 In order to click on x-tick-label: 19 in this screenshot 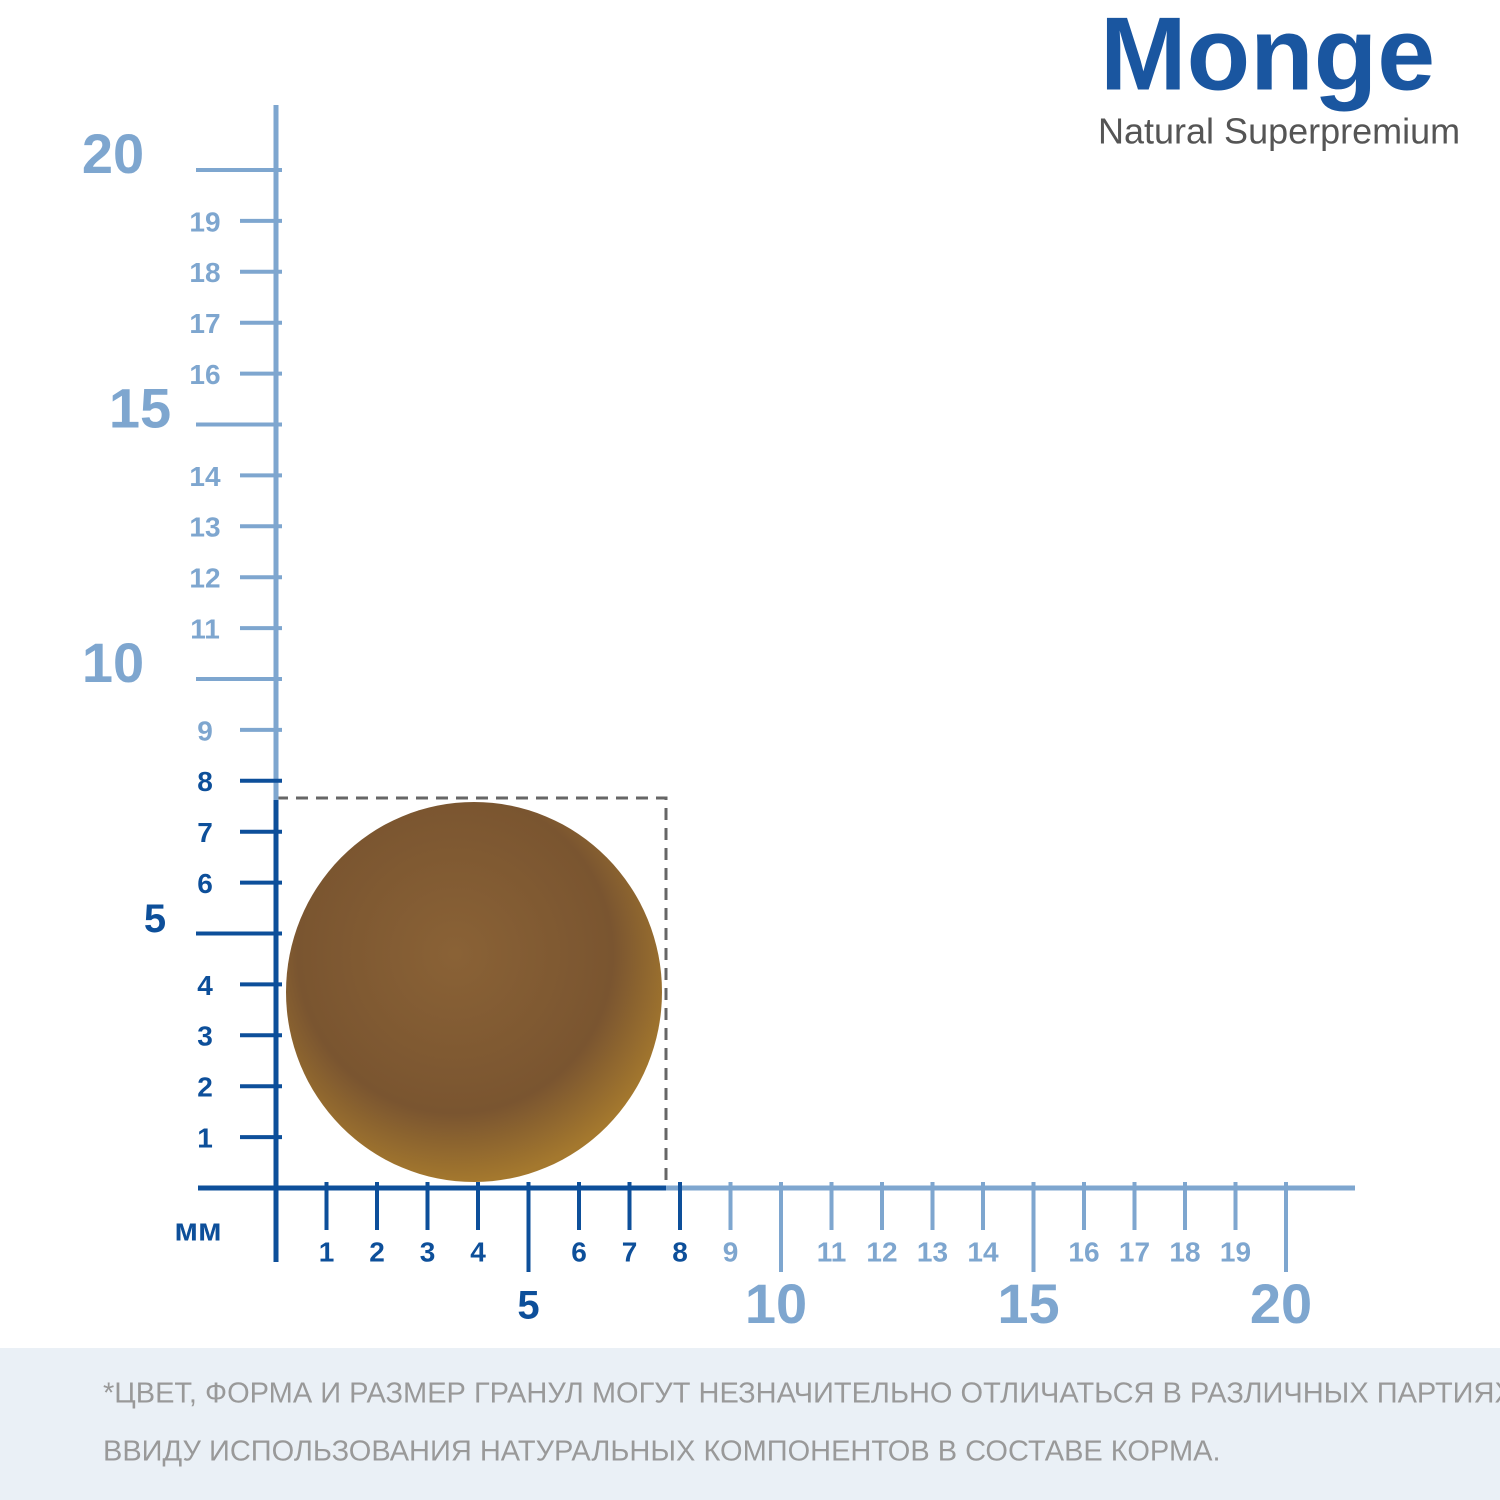, I will do `click(1235, 1251)`.